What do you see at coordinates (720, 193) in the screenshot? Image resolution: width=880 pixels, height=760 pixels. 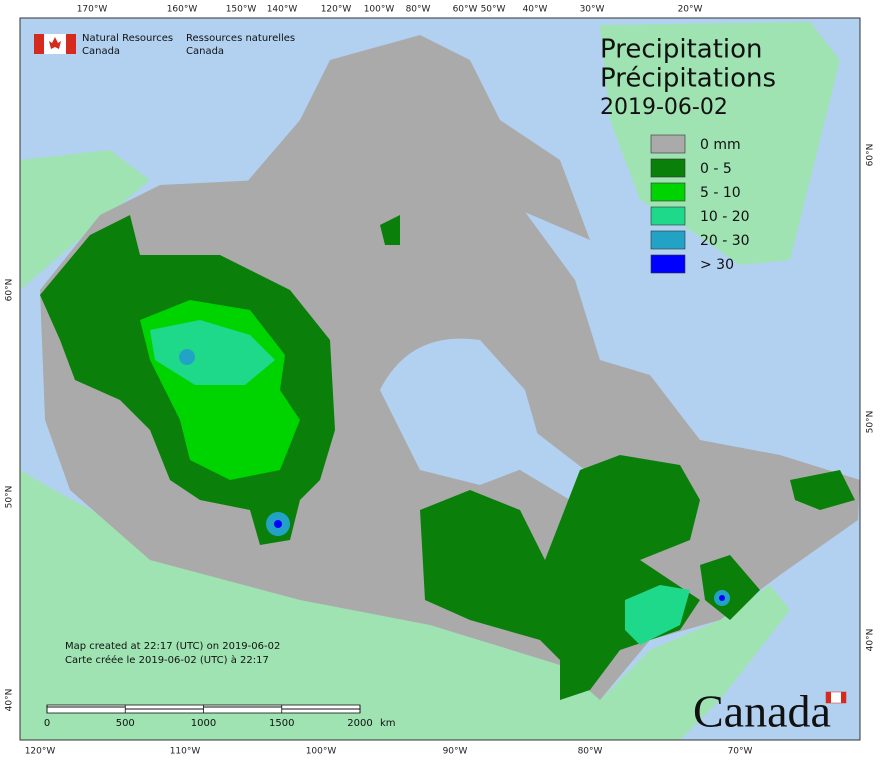 I see `legend-label: 5 - 10` at bounding box center [720, 193].